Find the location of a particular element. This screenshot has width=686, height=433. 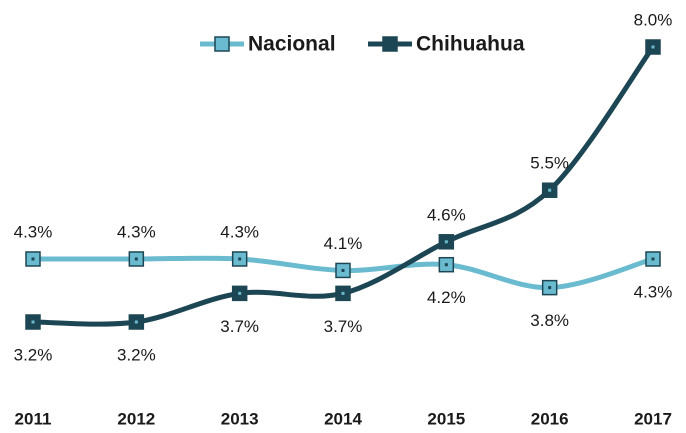

x-tick-label: 2014 is located at coordinates (343, 418).